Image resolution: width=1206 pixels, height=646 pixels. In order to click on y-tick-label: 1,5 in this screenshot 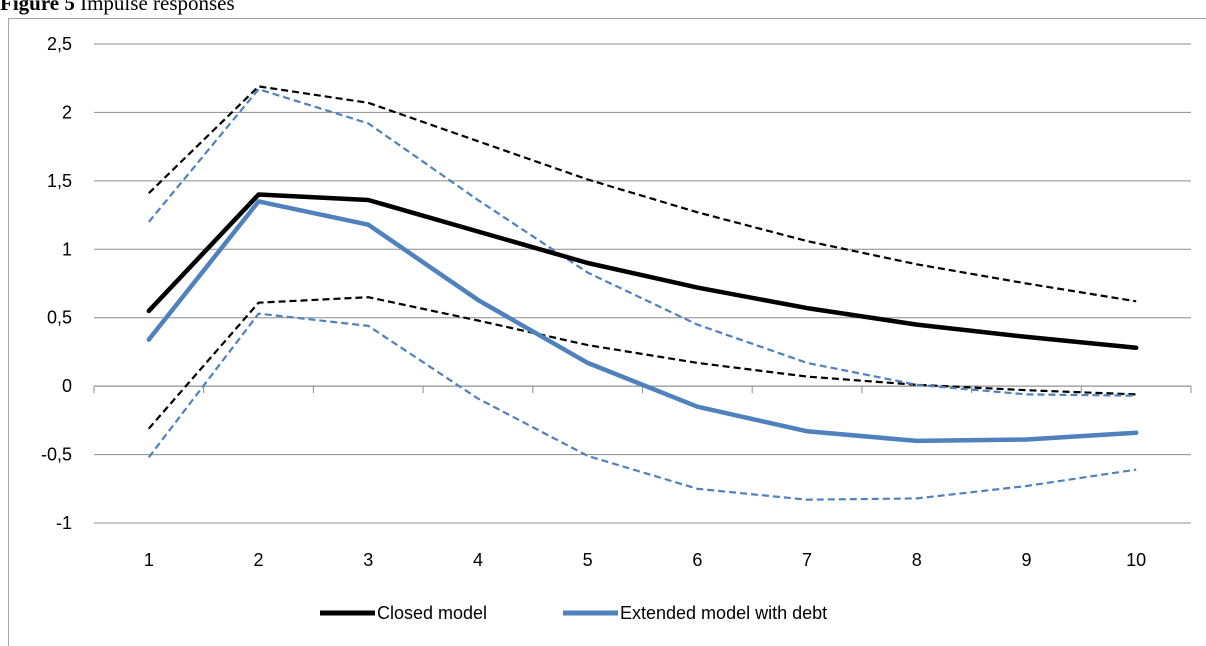, I will do `click(59, 181)`.